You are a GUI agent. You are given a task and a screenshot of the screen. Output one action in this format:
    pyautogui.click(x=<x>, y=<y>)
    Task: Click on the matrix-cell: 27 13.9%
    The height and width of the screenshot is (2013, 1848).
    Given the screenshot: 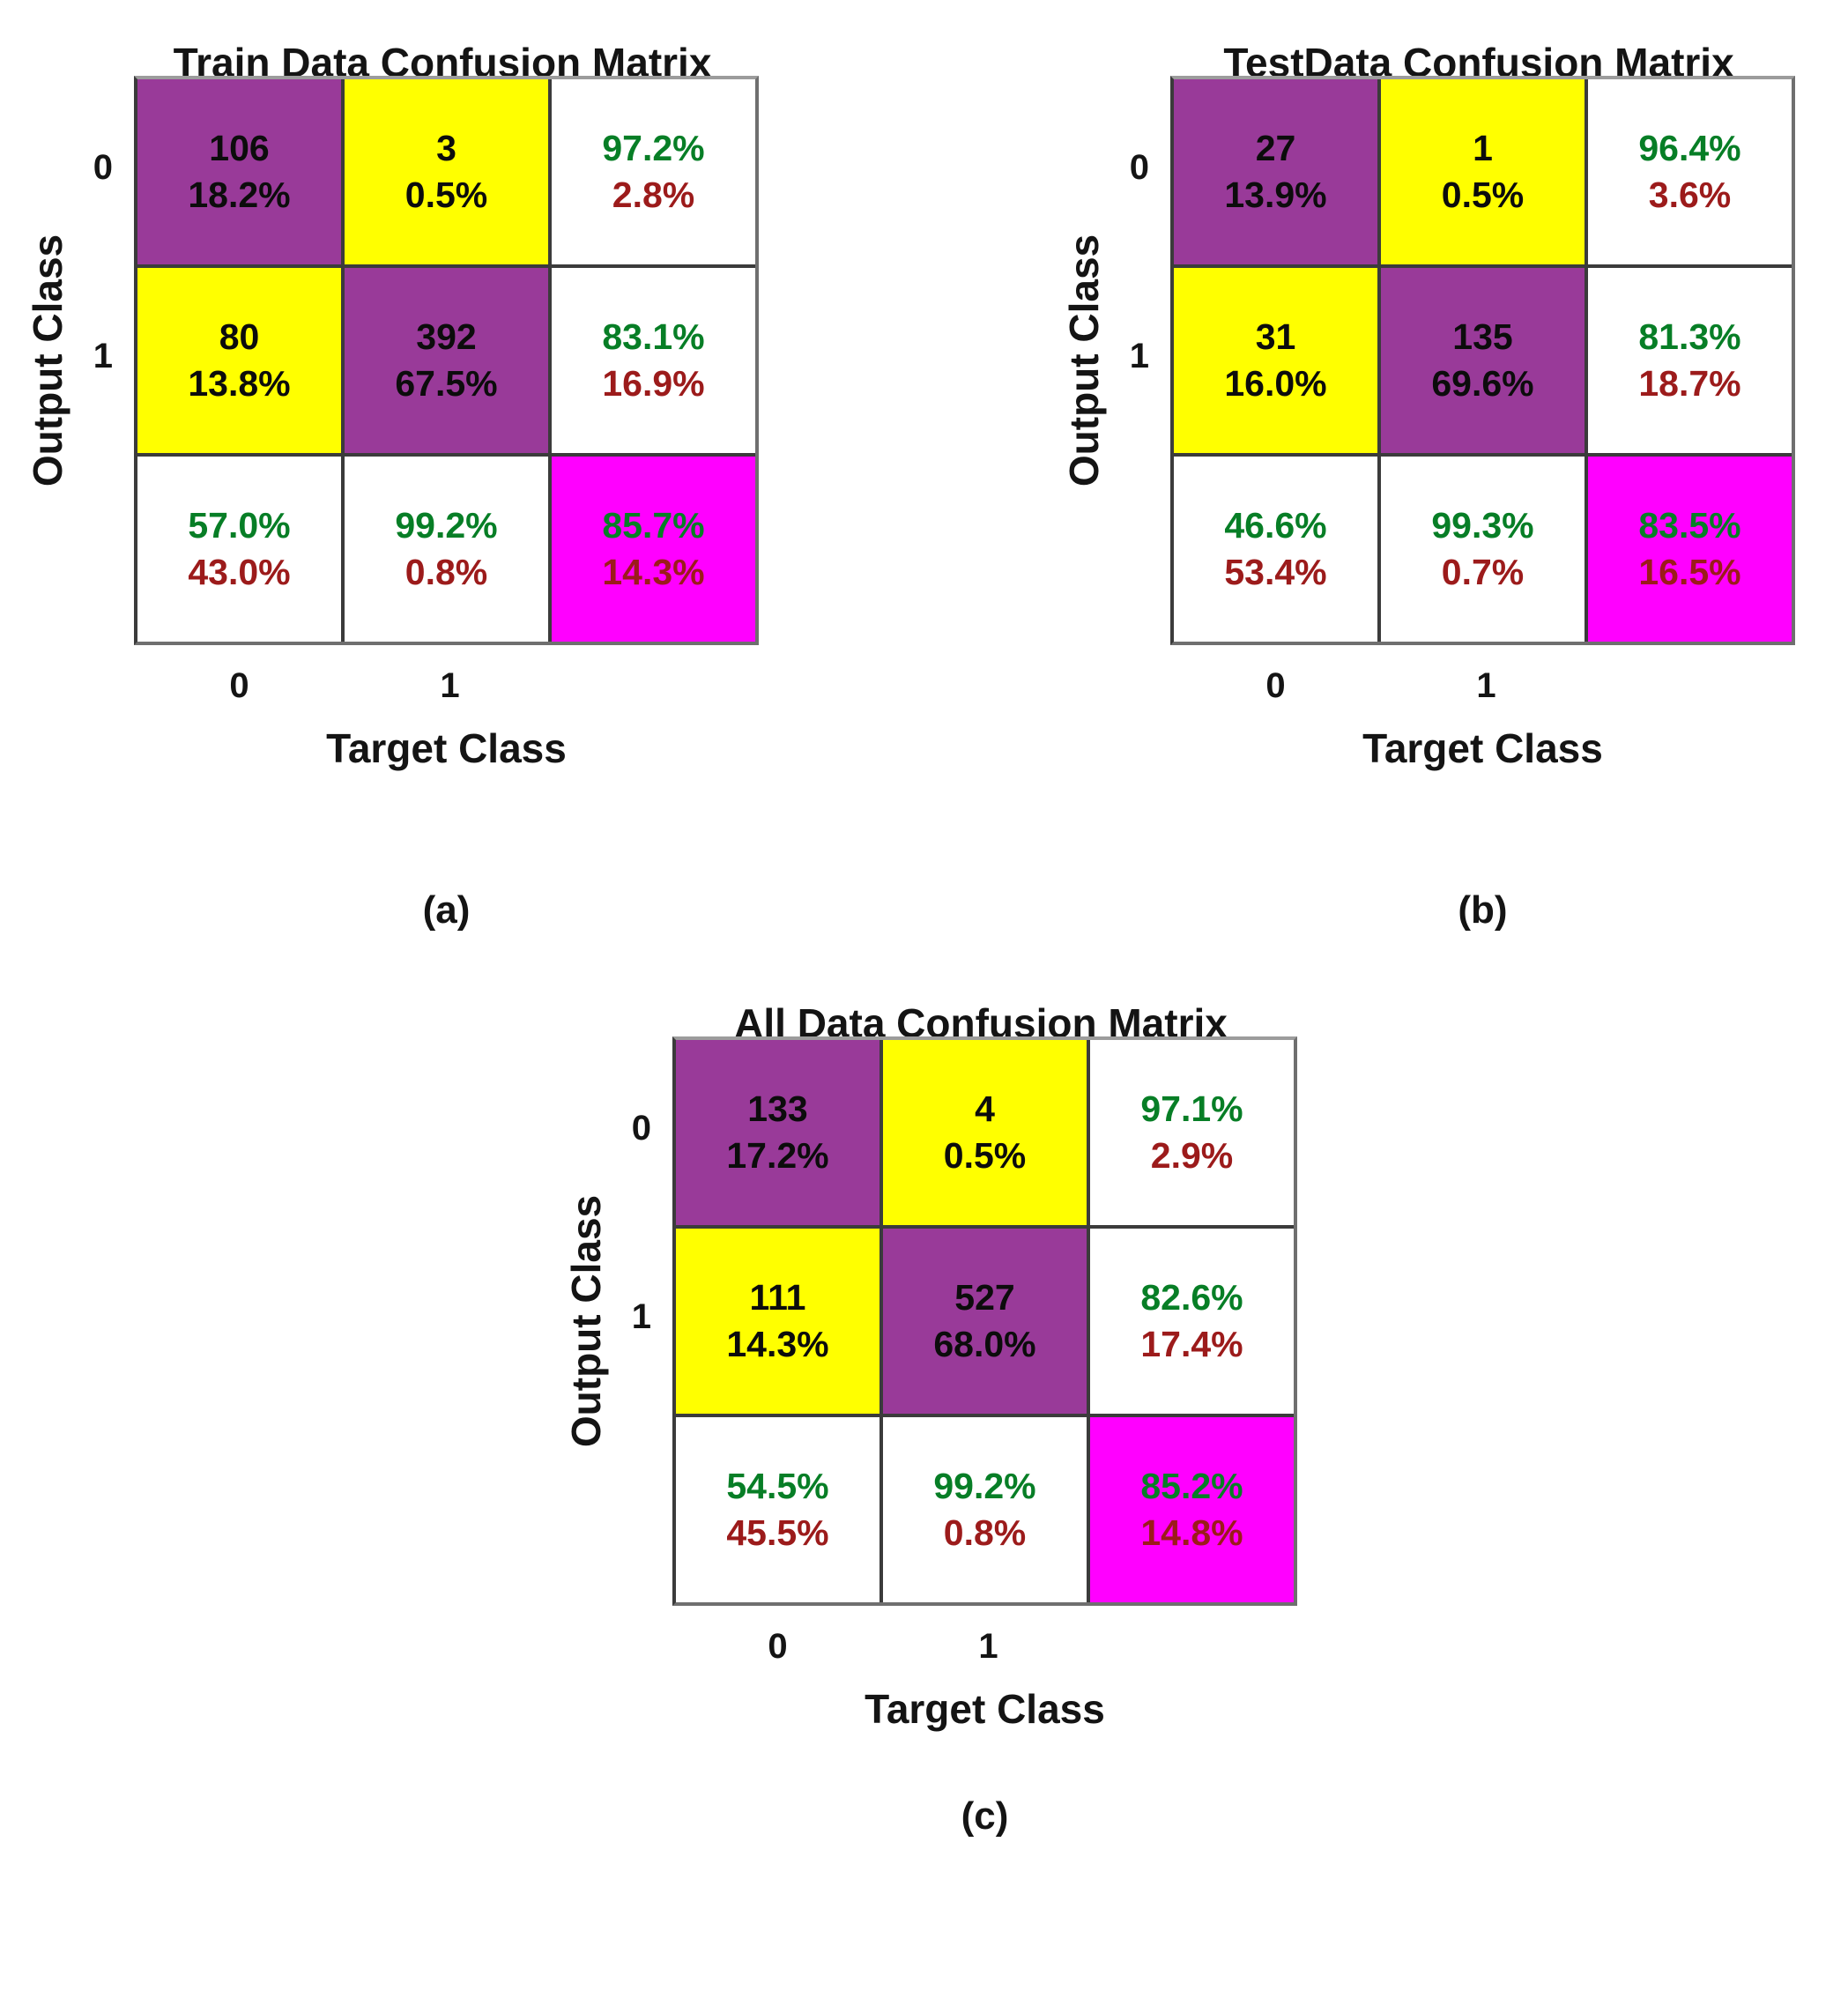 What is the action you would take?
    pyautogui.click(x=1275, y=171)
    